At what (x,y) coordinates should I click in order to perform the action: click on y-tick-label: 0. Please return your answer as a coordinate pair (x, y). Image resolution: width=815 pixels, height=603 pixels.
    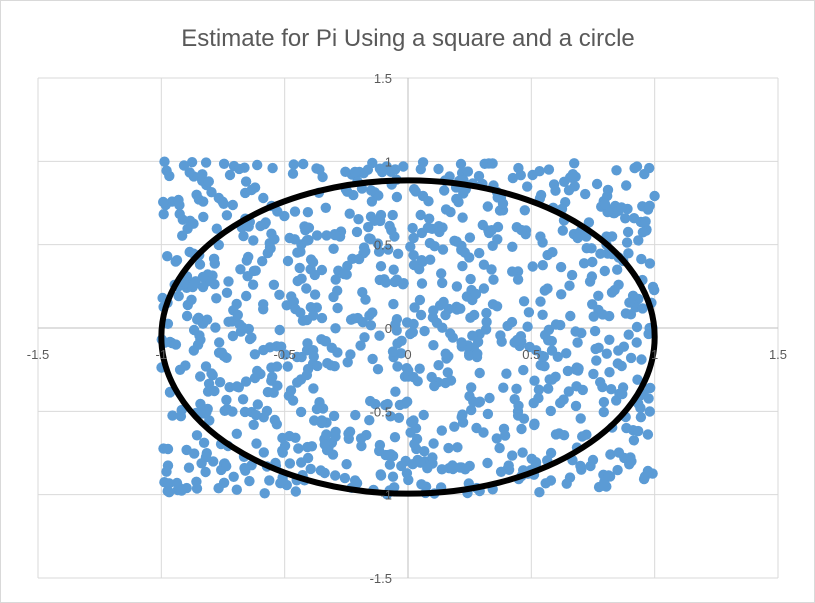
    Looking at the image, I should click on (388, 328).